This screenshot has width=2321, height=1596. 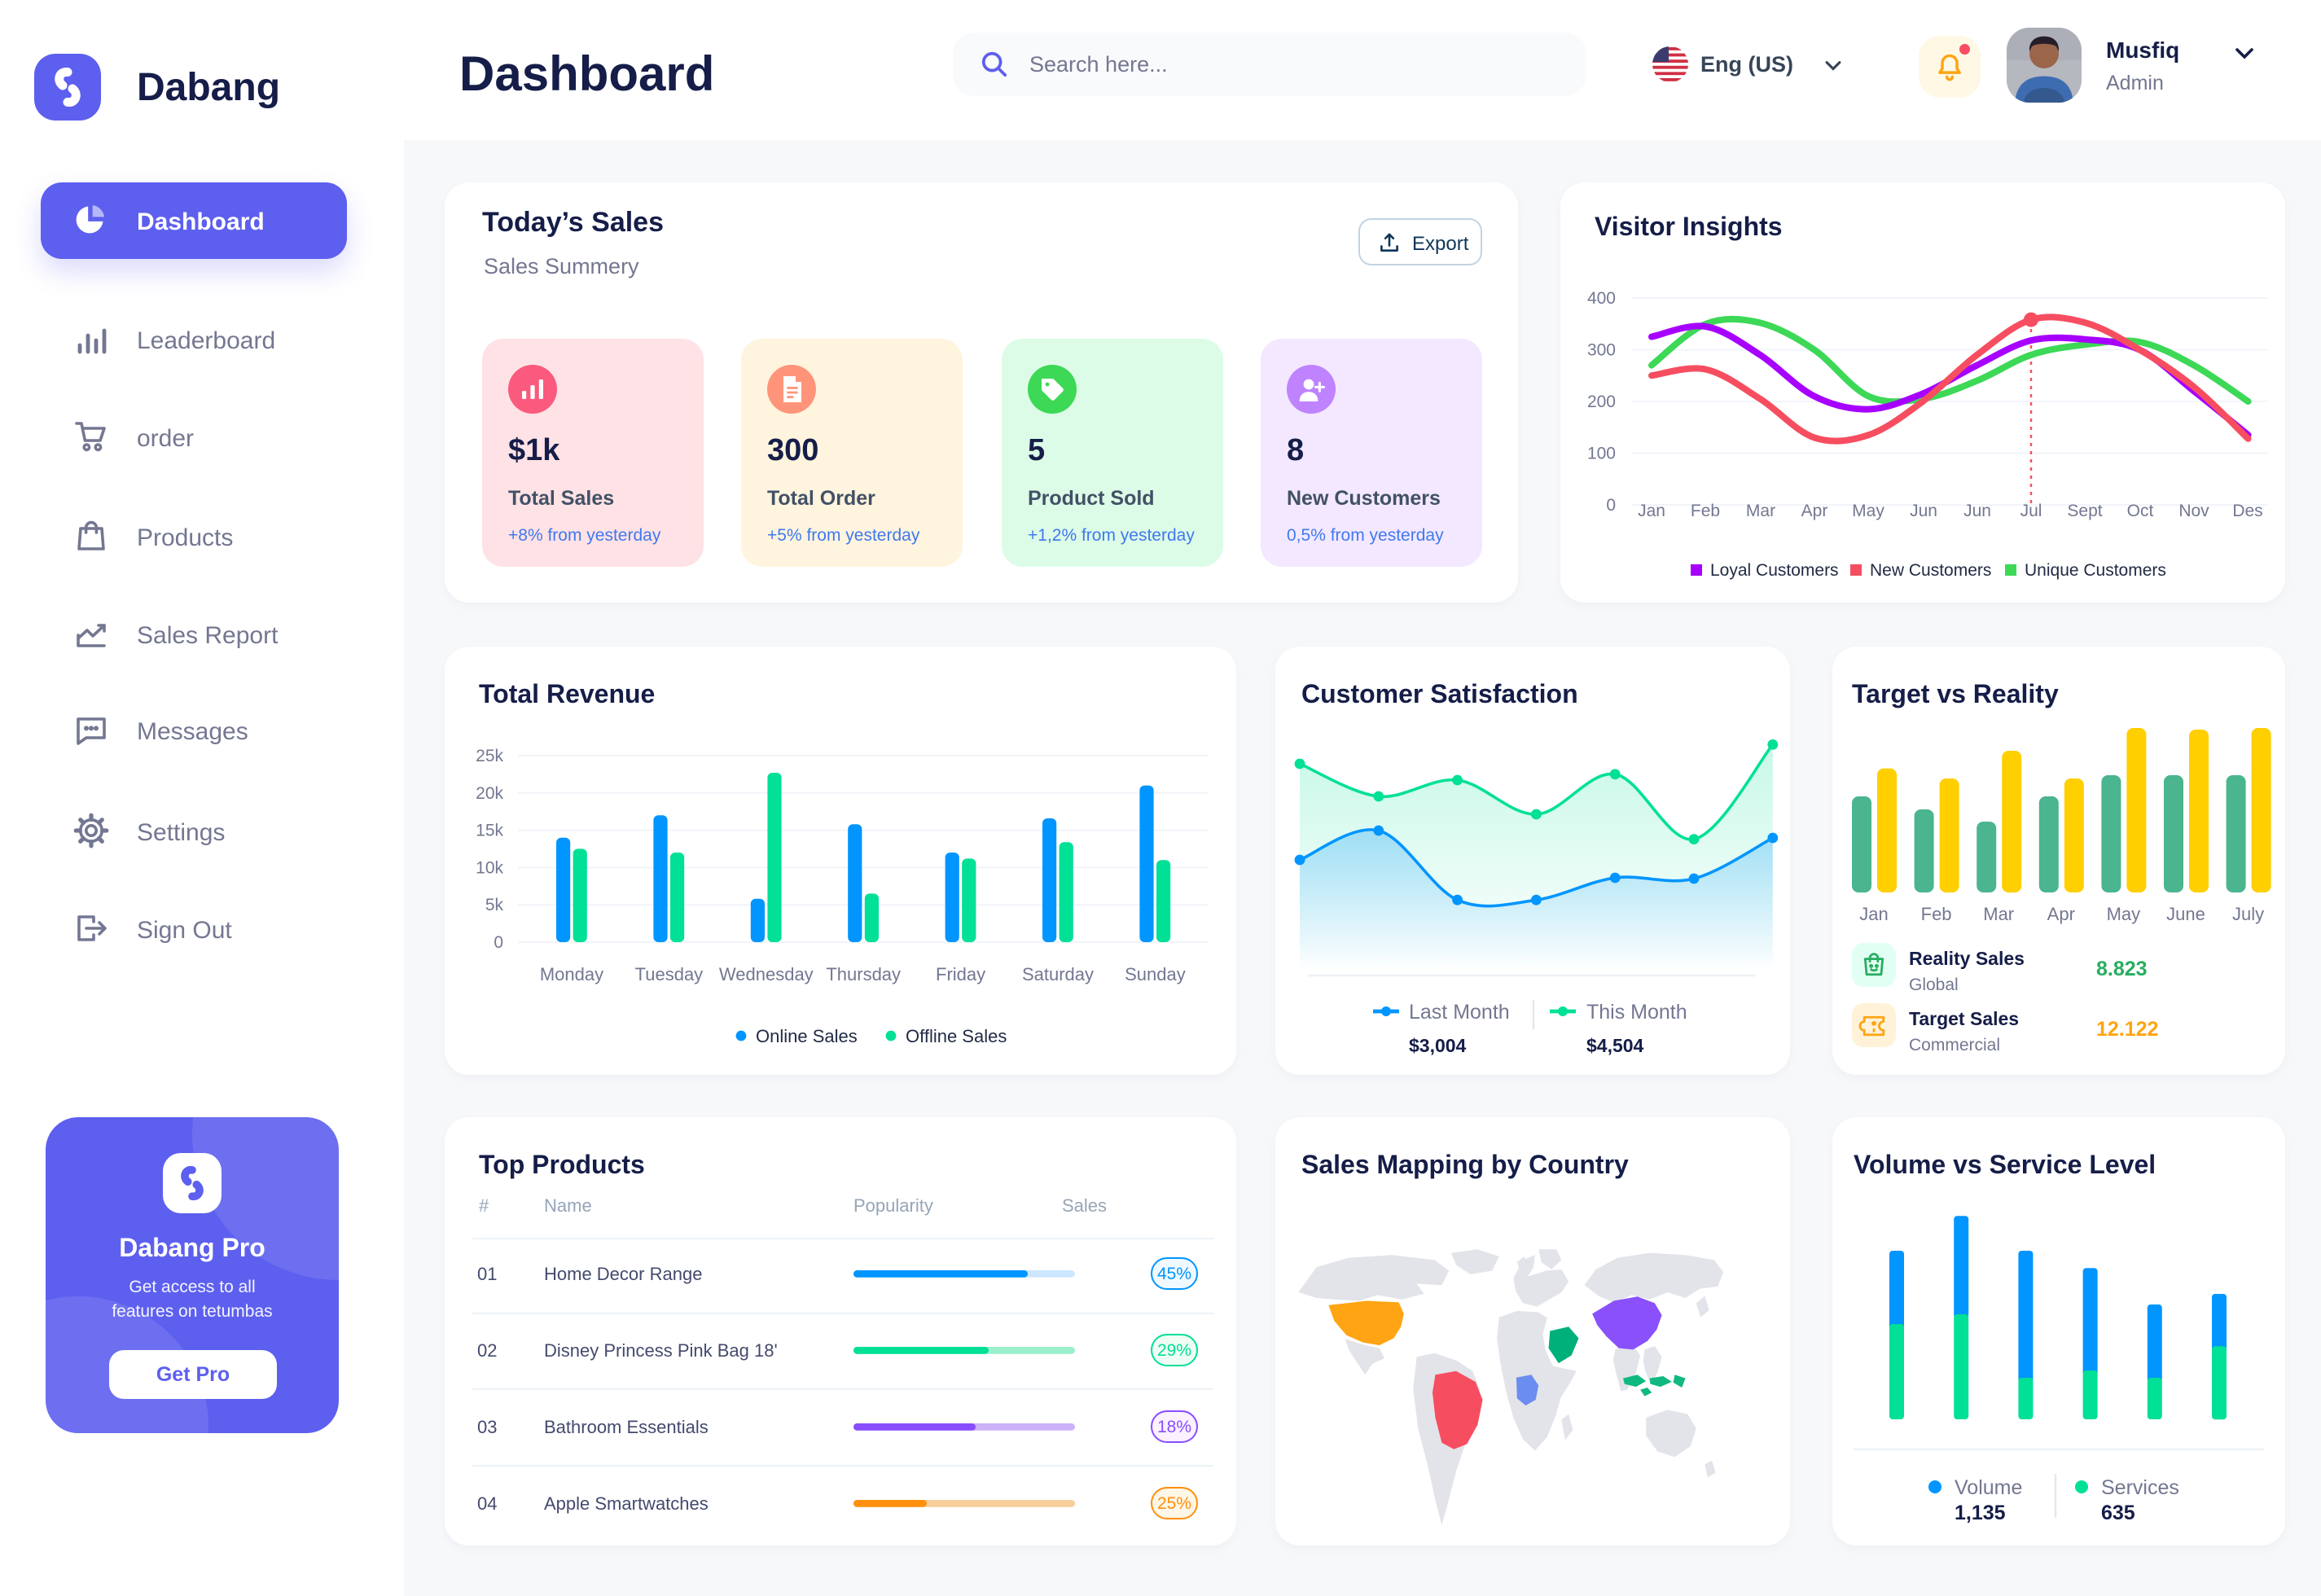 I want to click on svg-text: Tuesday, so click(x=669, y=974).